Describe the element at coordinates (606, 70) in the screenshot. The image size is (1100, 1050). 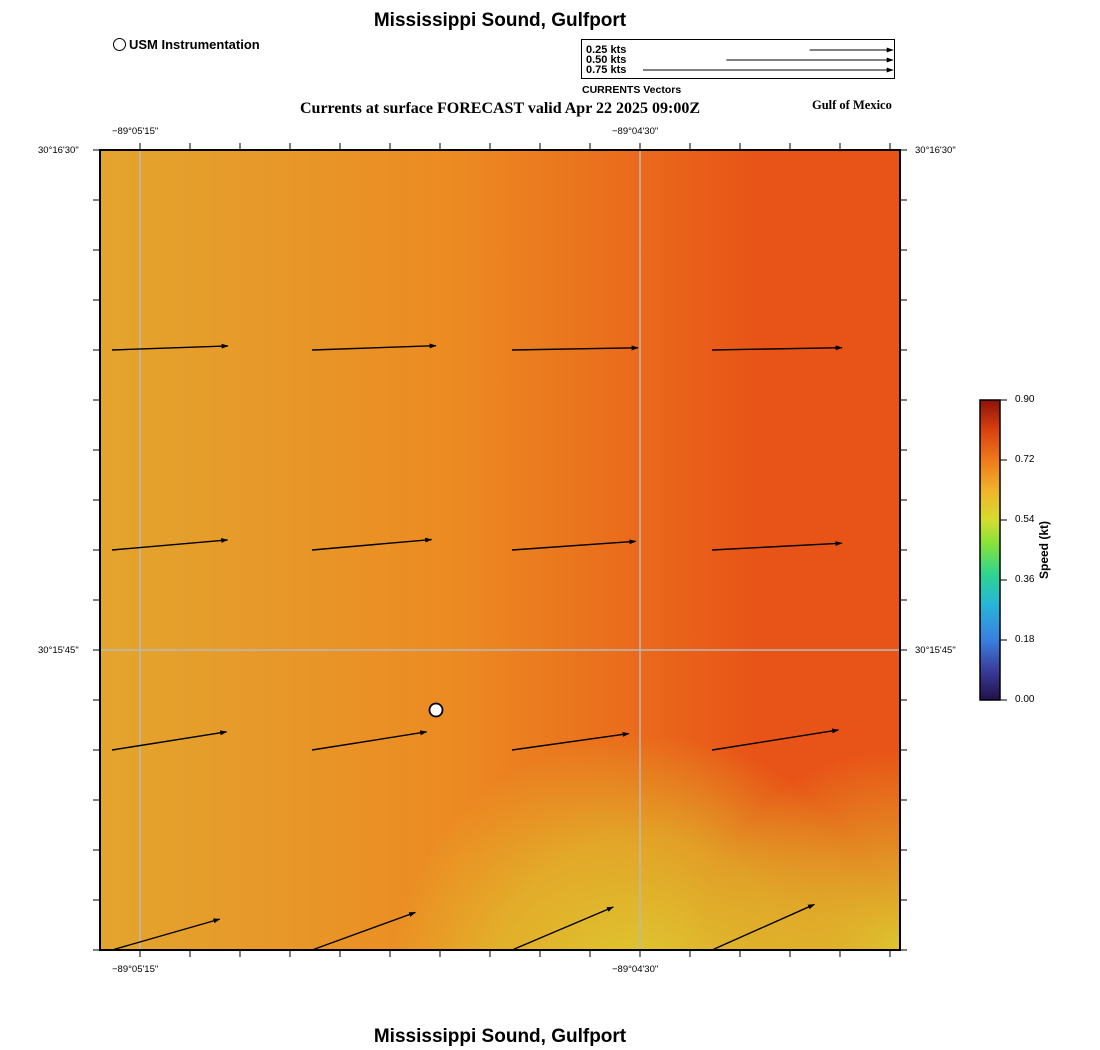
I see `vector-scale-label-3: 0.75 kts` at that location.